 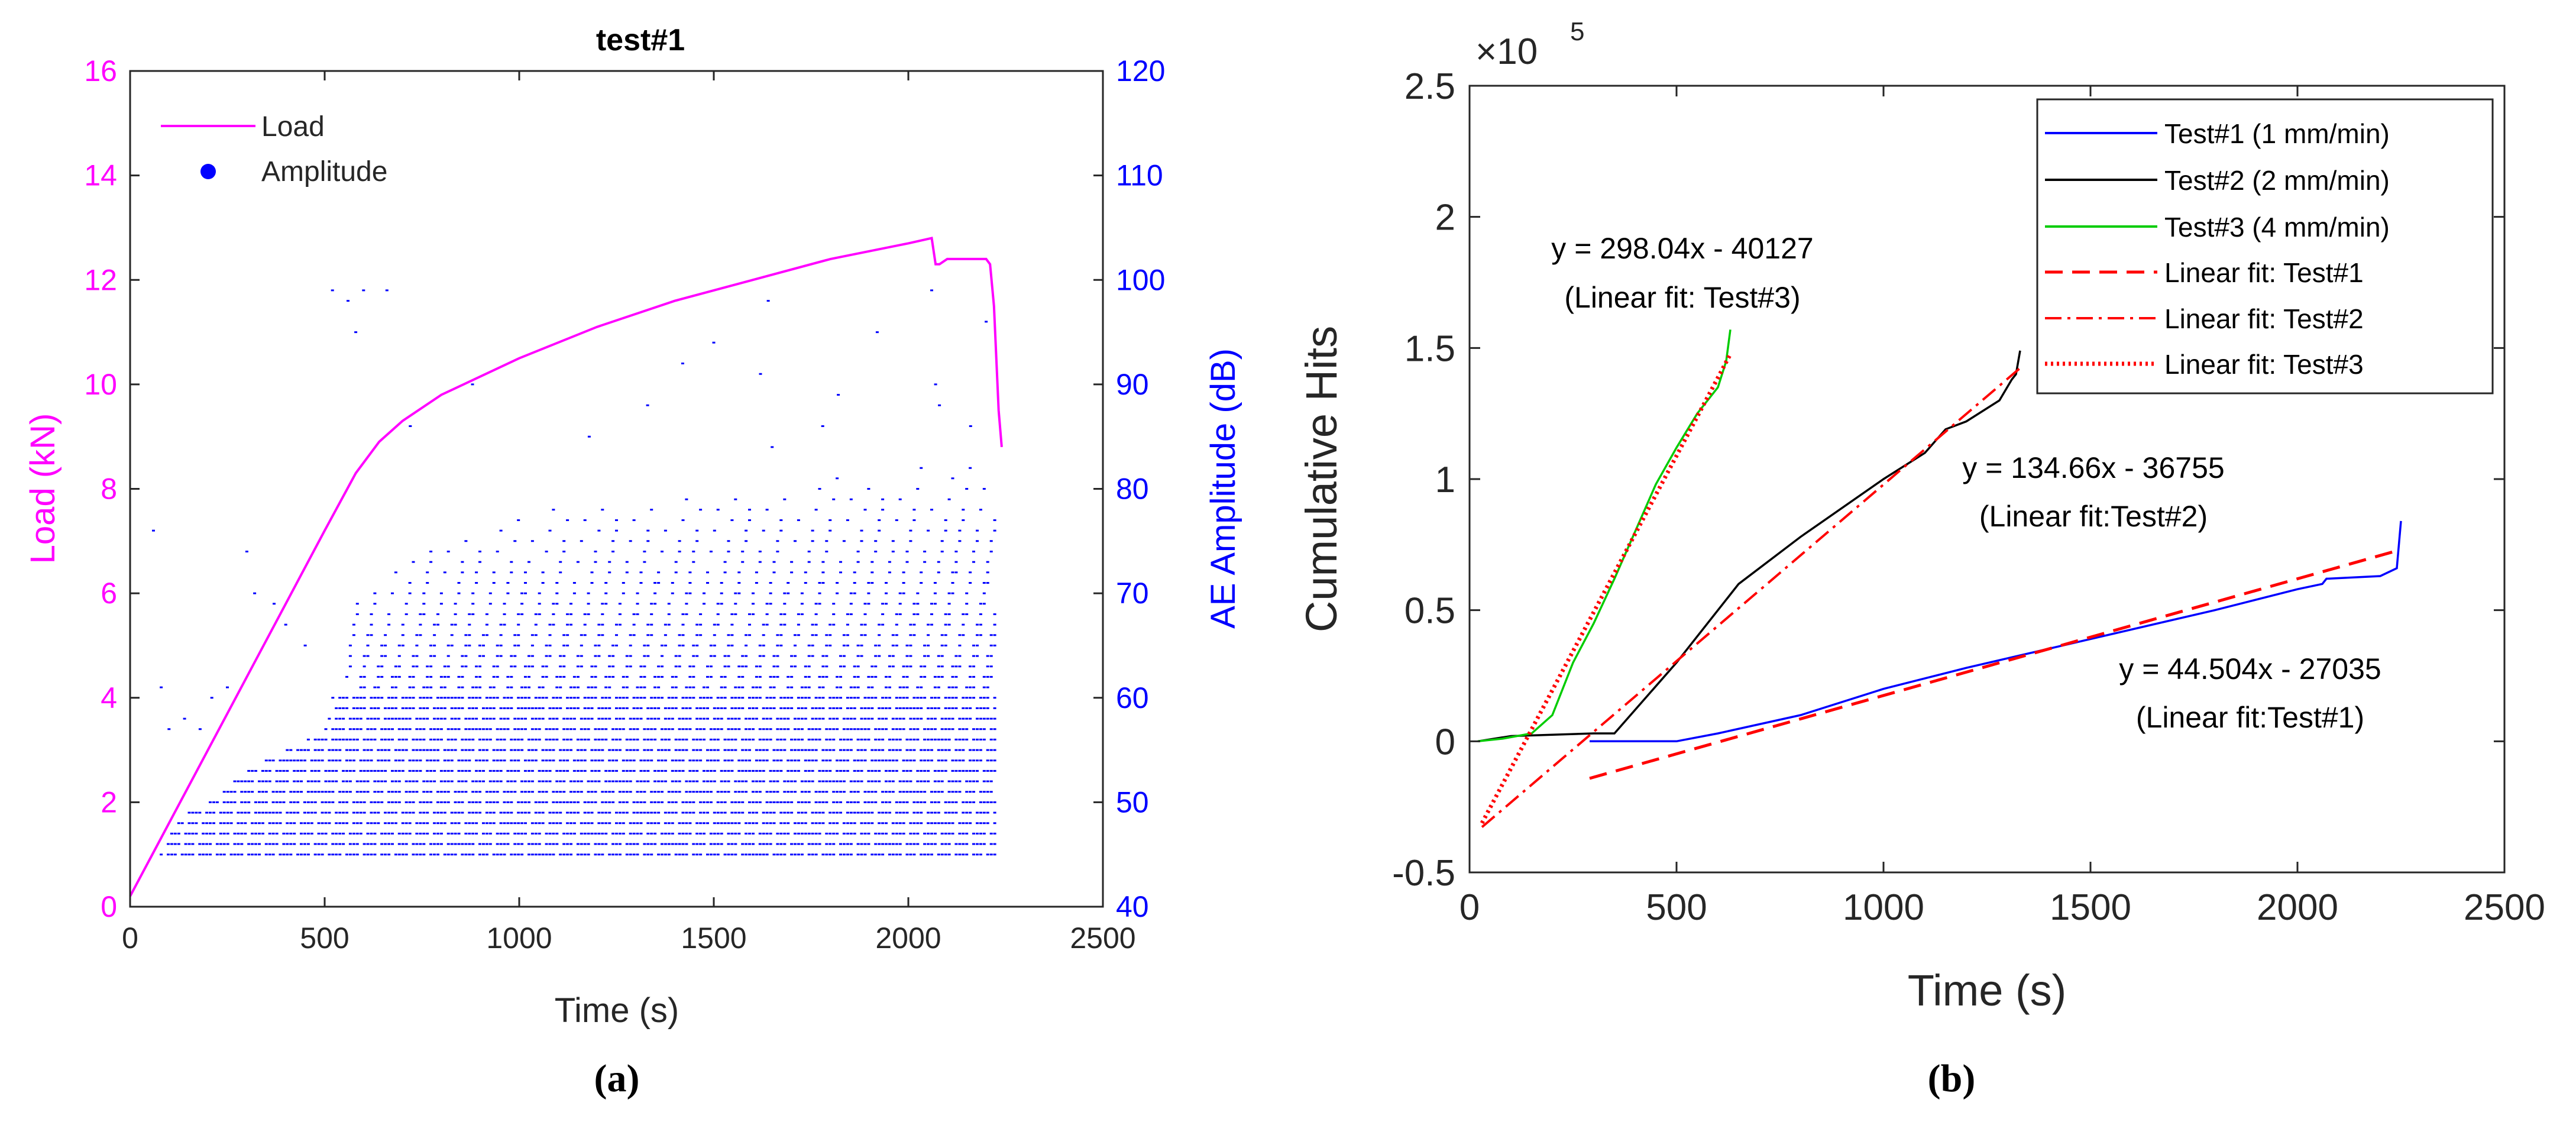 I want to click on annotation-test3-eq: y = 298.04x - 40127, so click(x=1682, y=248).